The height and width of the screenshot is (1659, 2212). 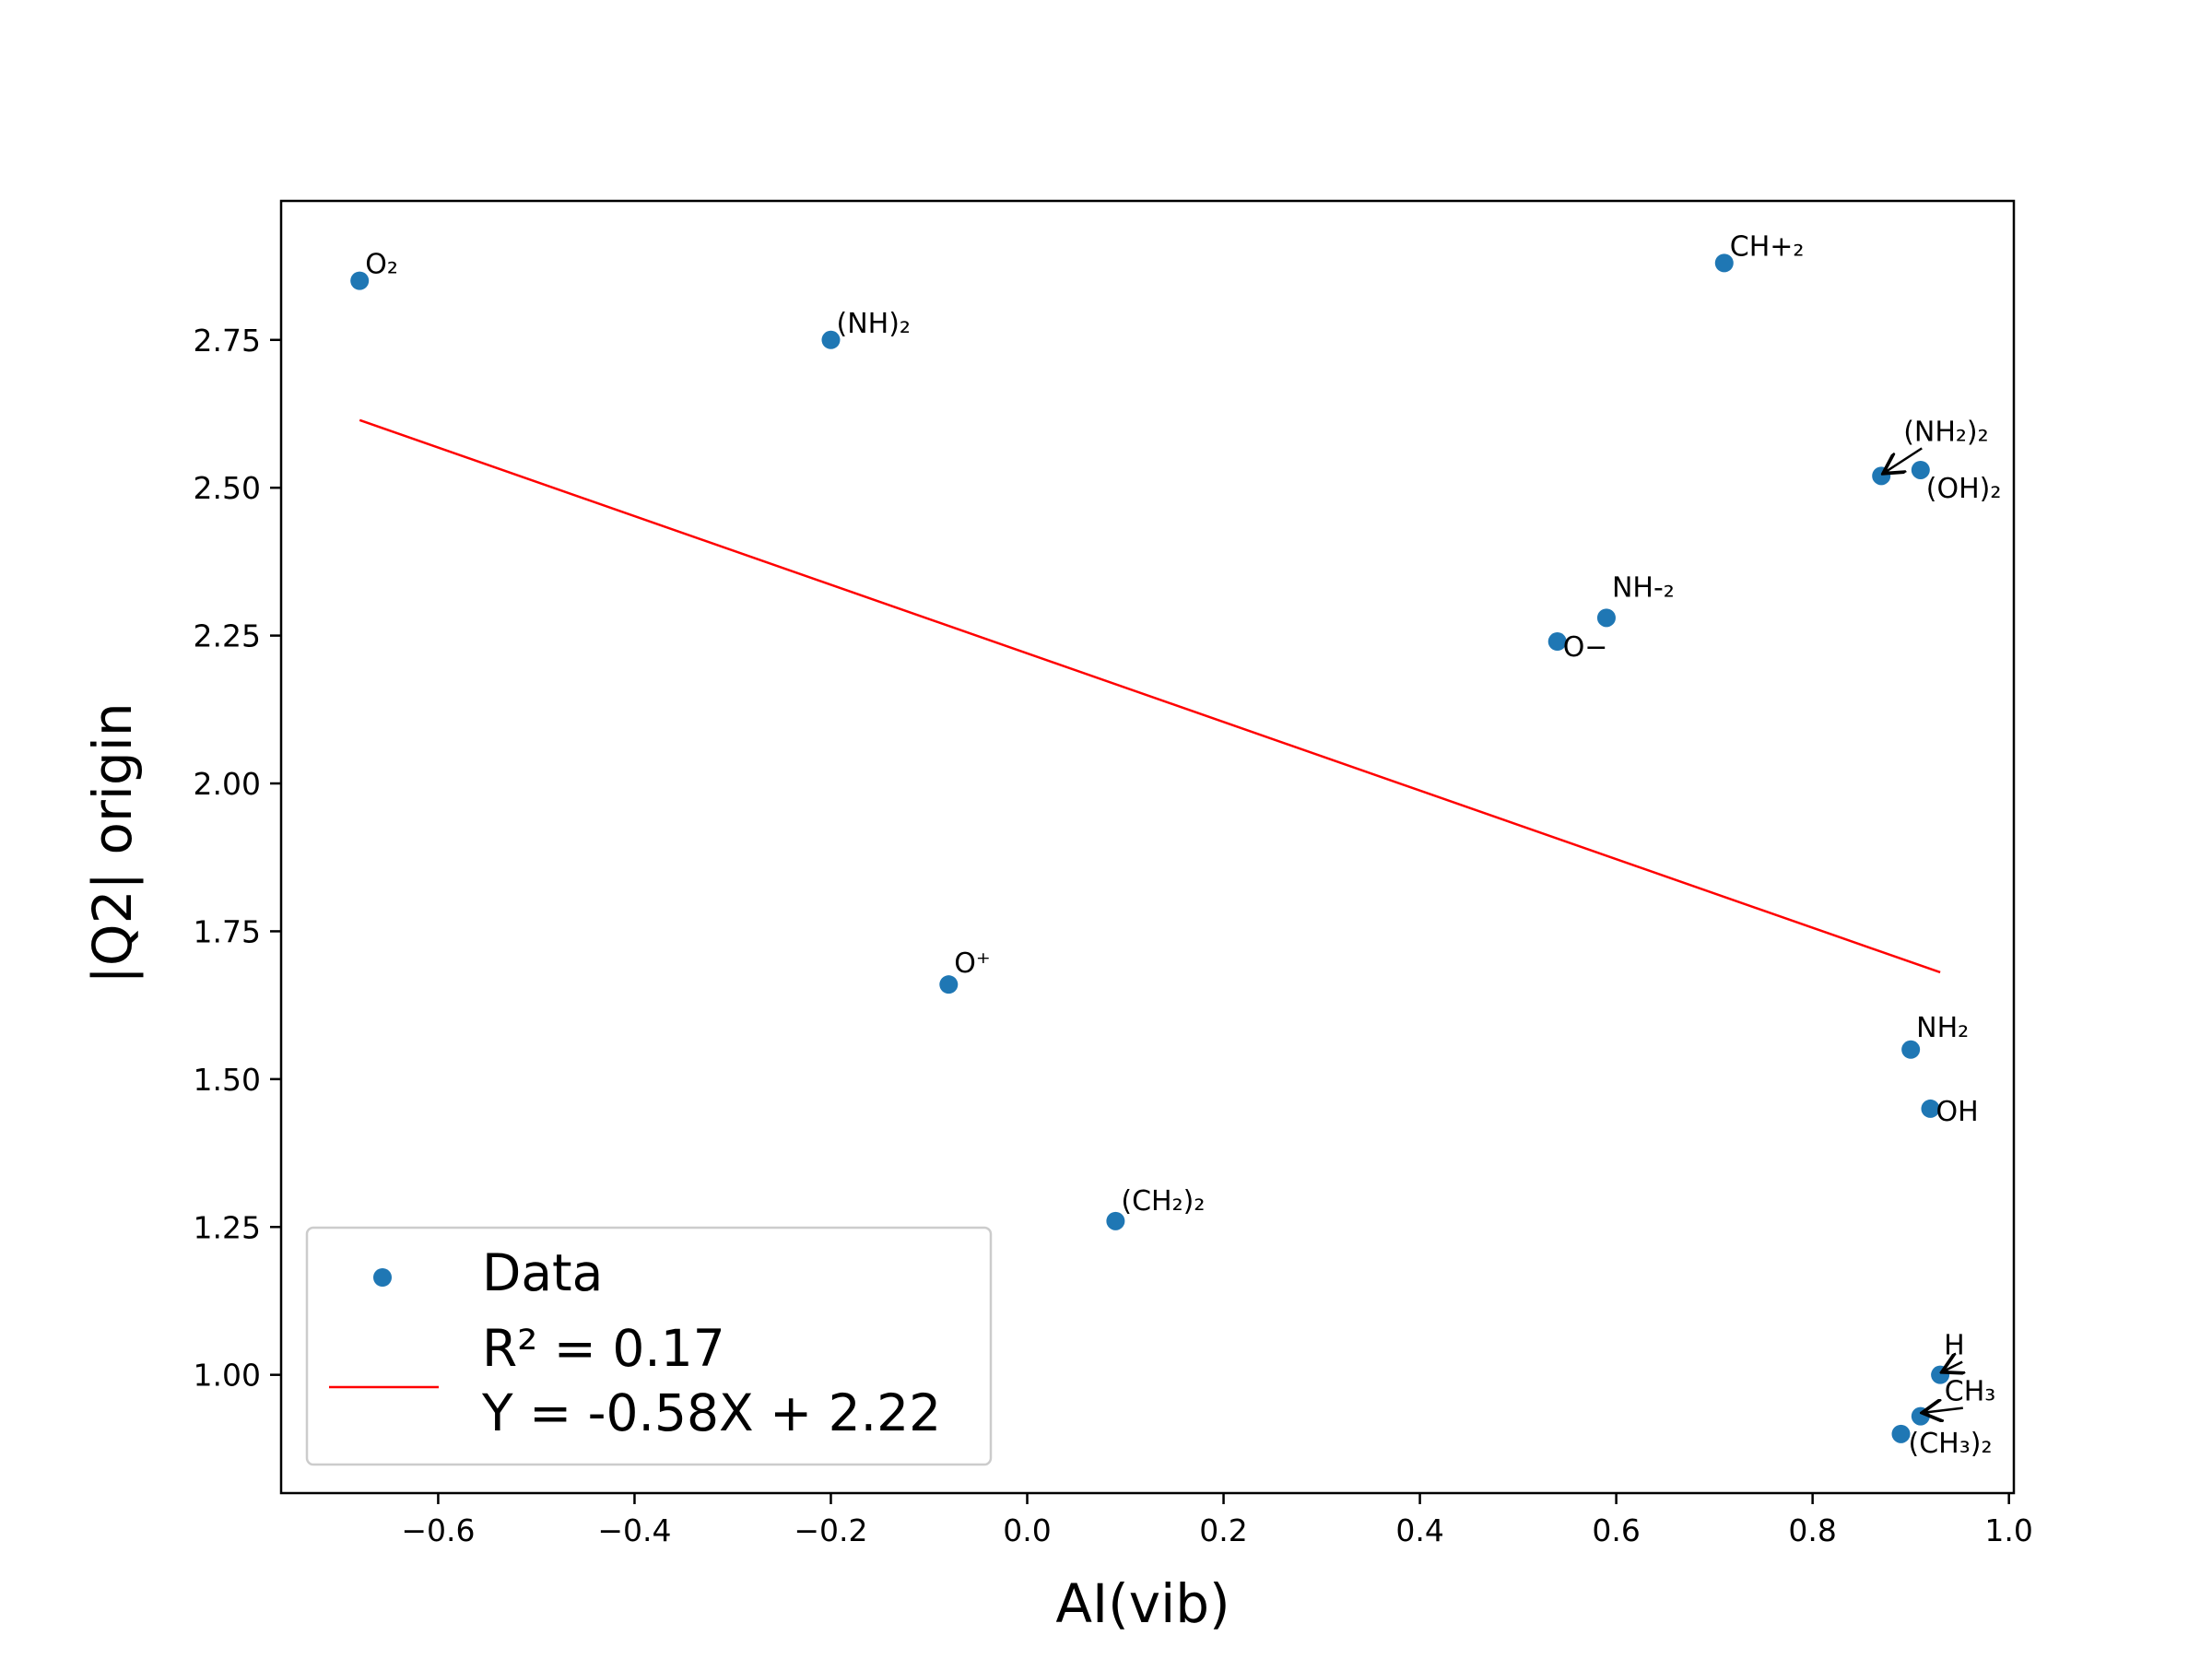 I want to click on x-axis-title: AI(vib), so click(x=1142, y=1603).